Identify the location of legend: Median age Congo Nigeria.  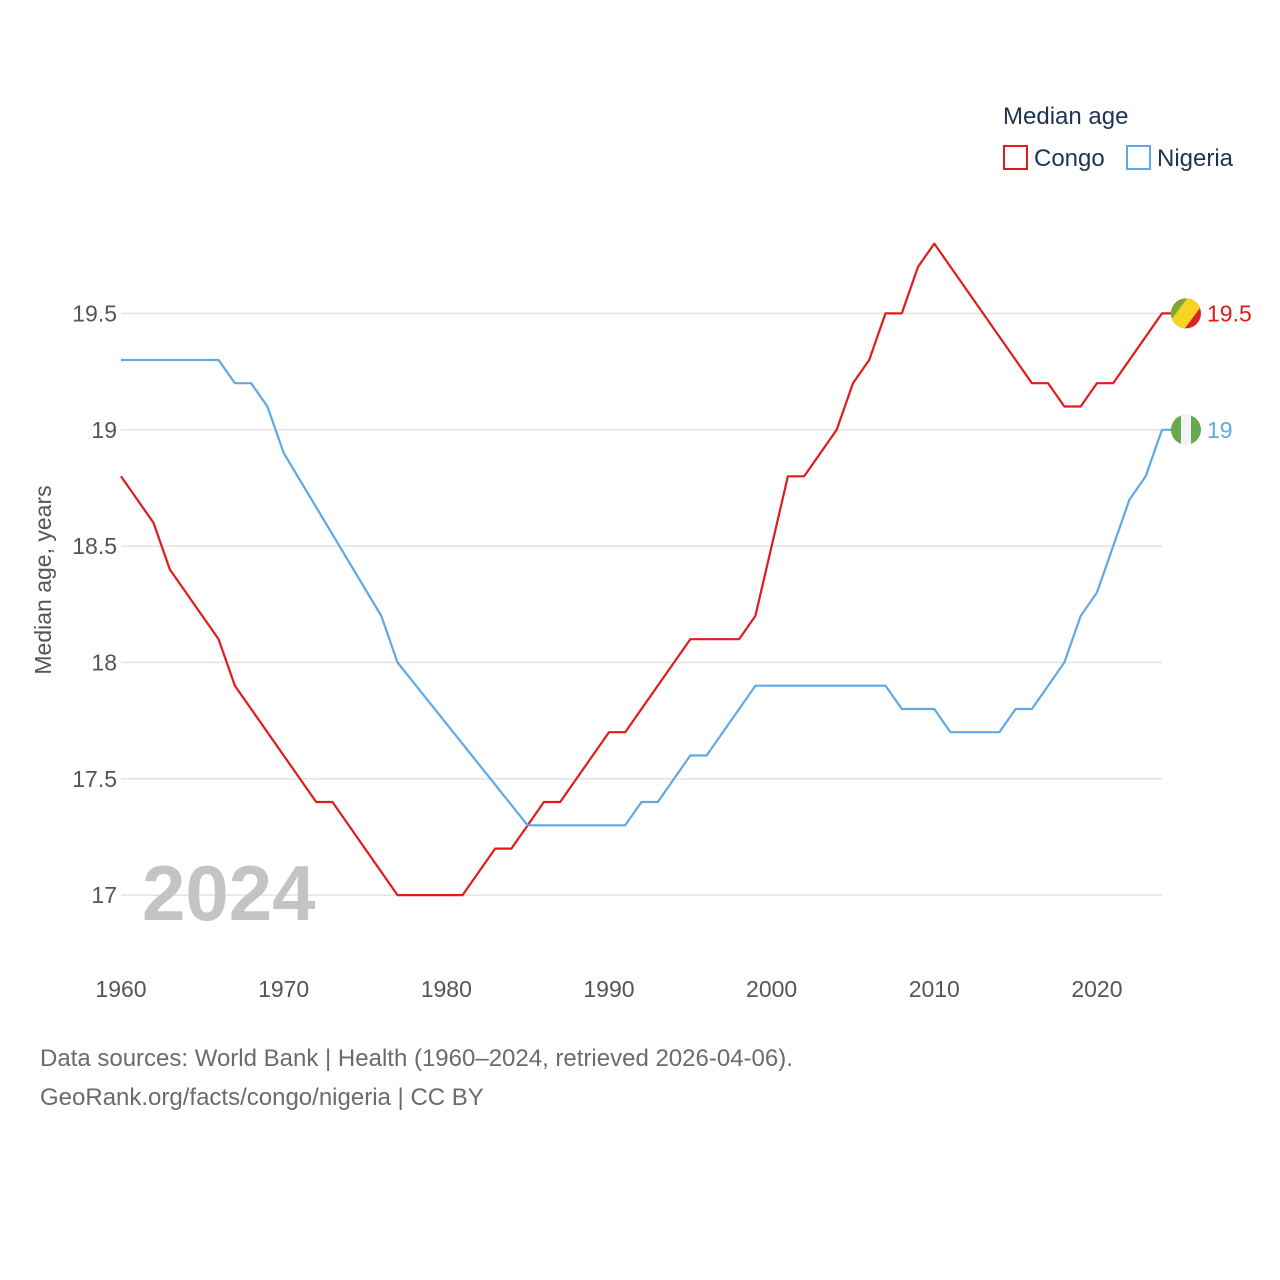
(1118, 137).